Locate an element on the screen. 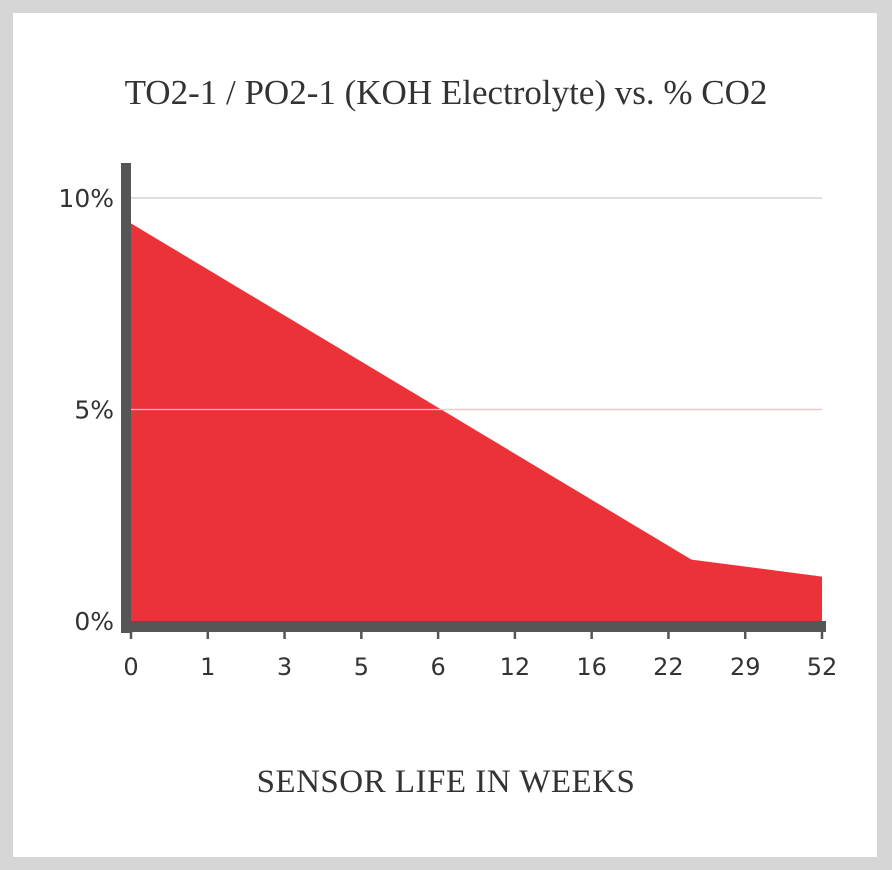 The width and height of the screenshot is (892, 870). y-tick-label: 0% is located at coordinates (94, 621).